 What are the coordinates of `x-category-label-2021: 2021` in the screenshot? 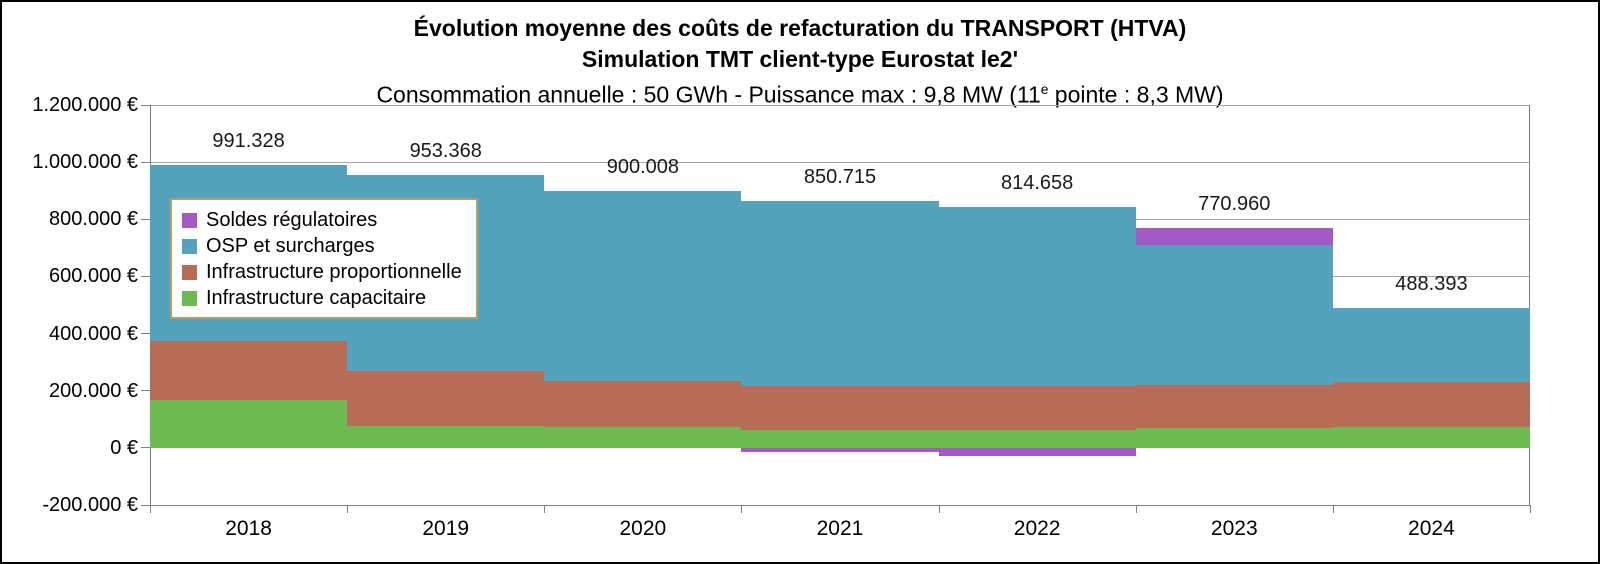 It's located at (840, 528).